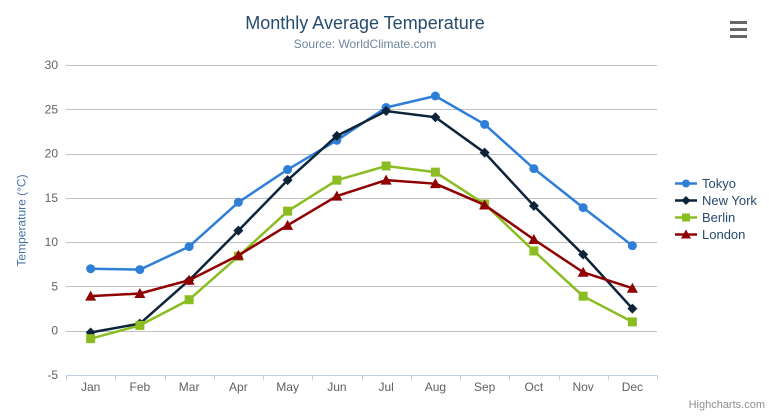  I want to click on legend-label: Berlin, so click(719, 217).